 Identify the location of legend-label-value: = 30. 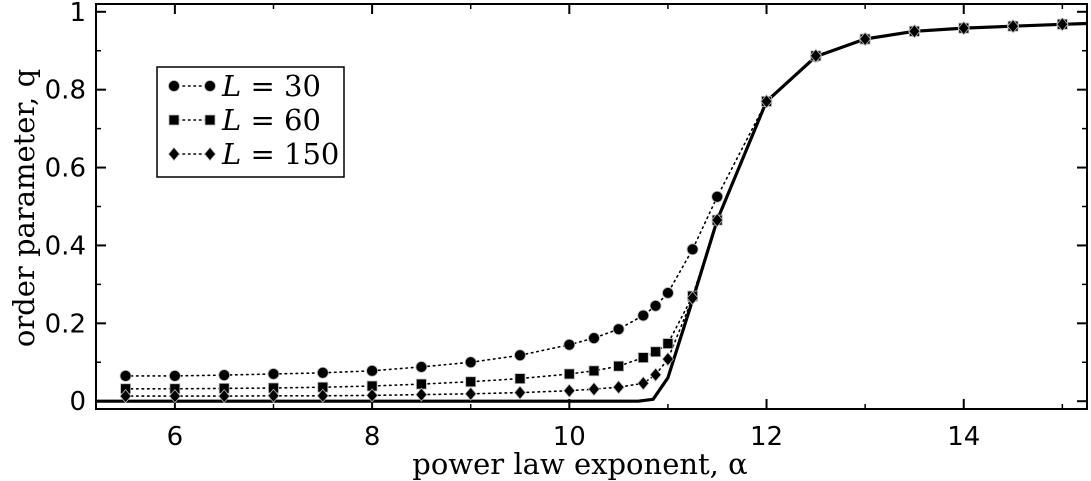
(281, 86).